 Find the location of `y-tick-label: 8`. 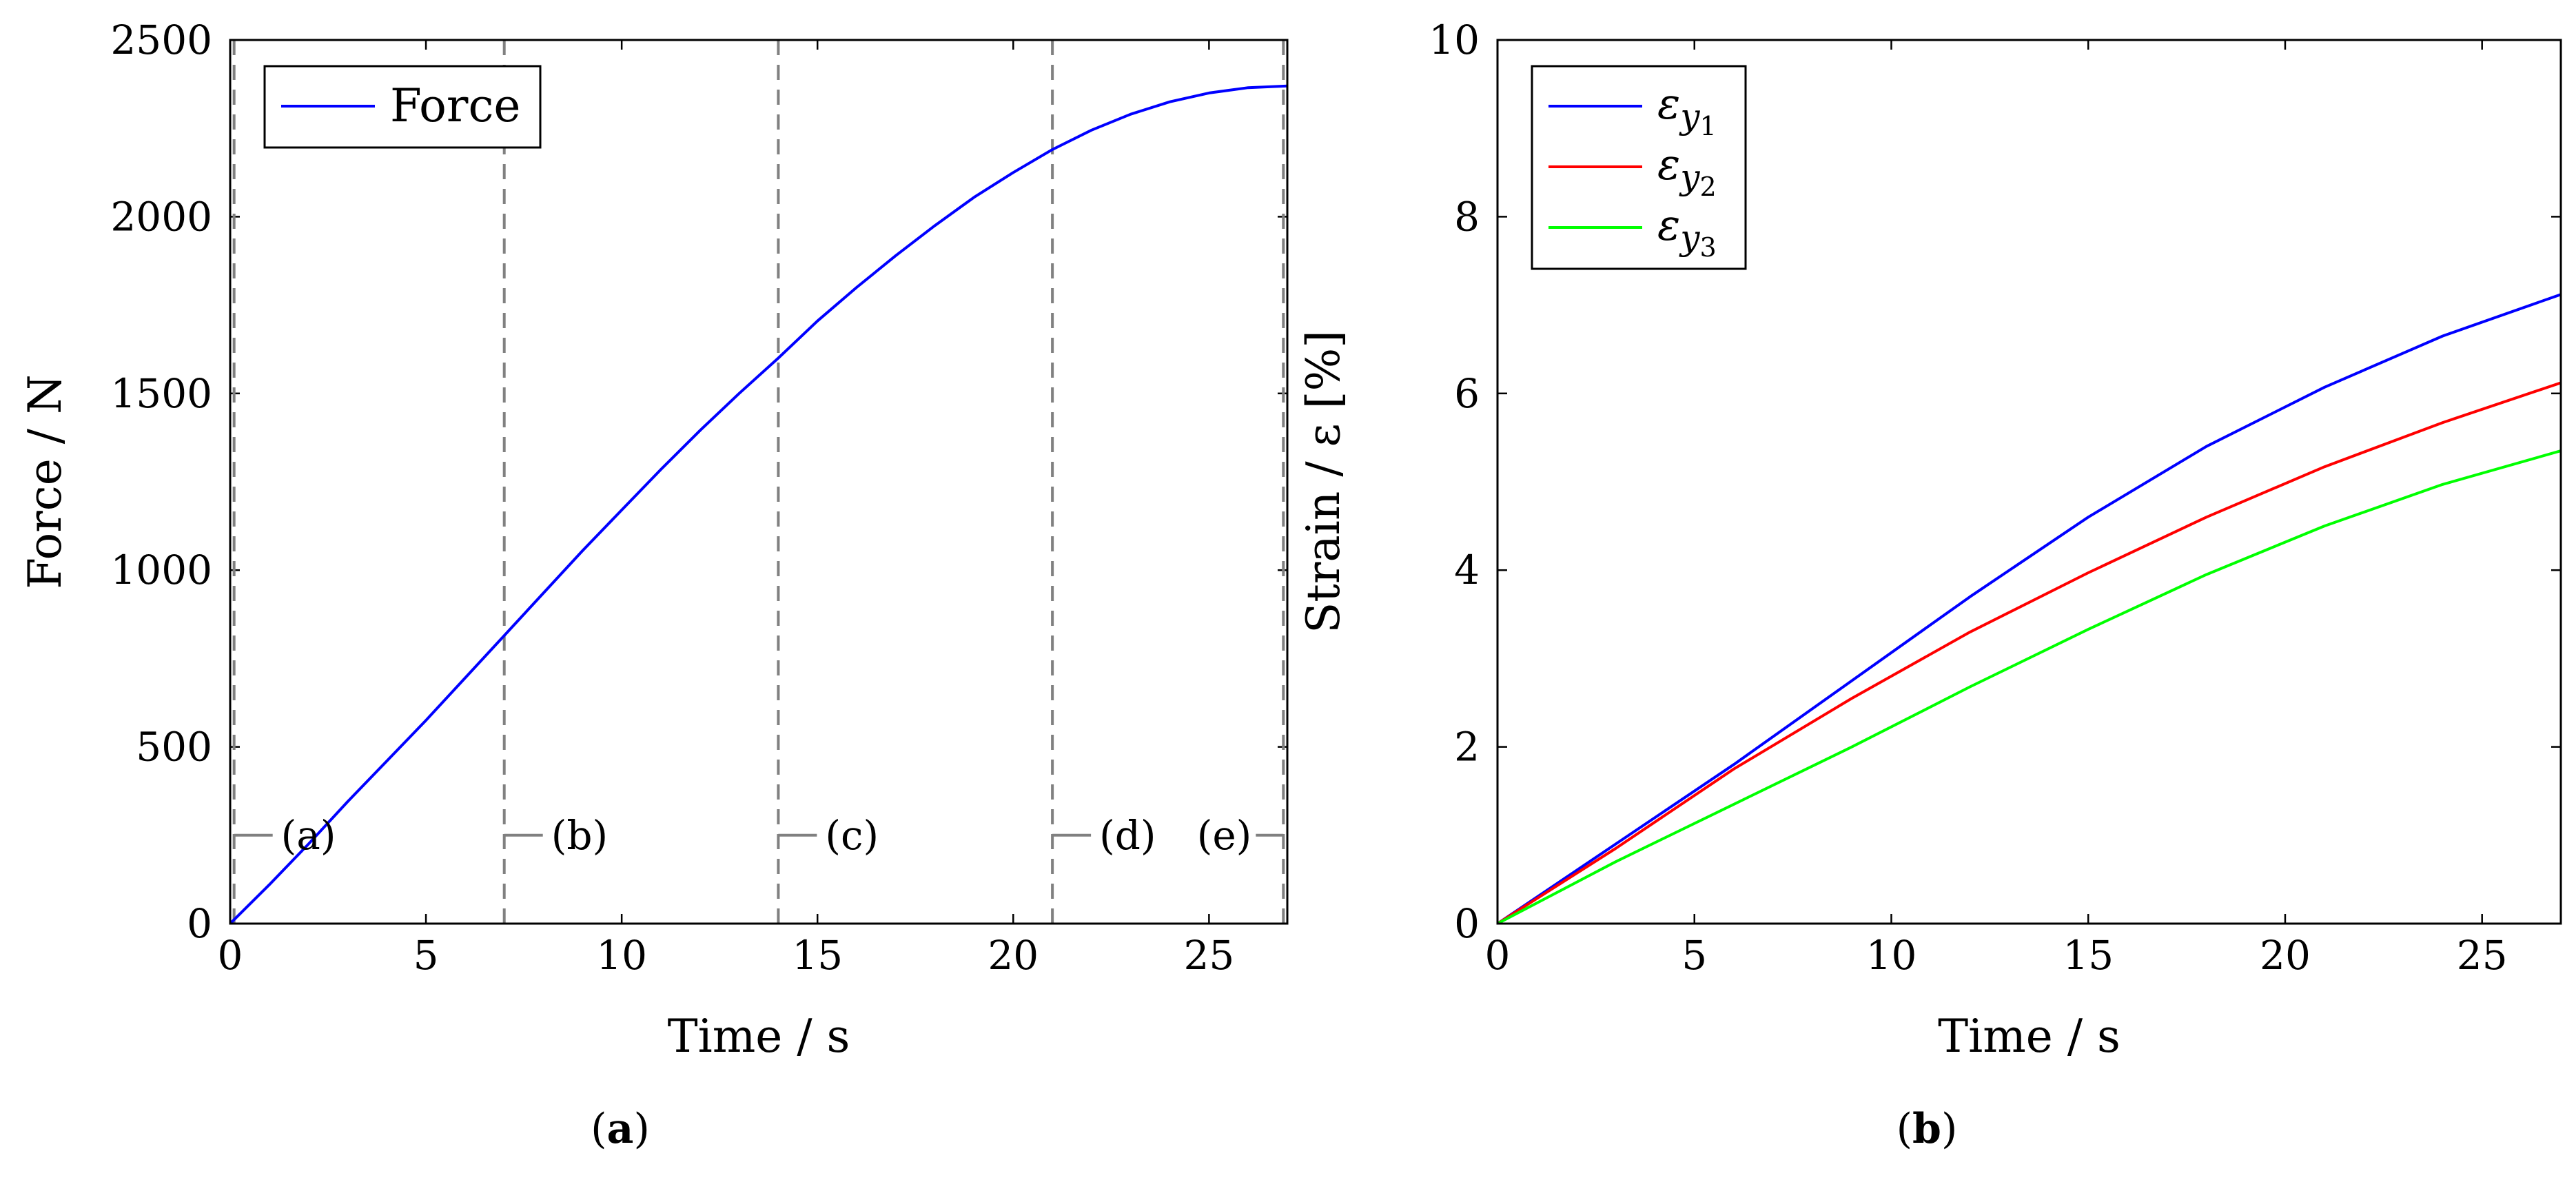

y-tick-label: 8 is located at coordinates (1467, 217).